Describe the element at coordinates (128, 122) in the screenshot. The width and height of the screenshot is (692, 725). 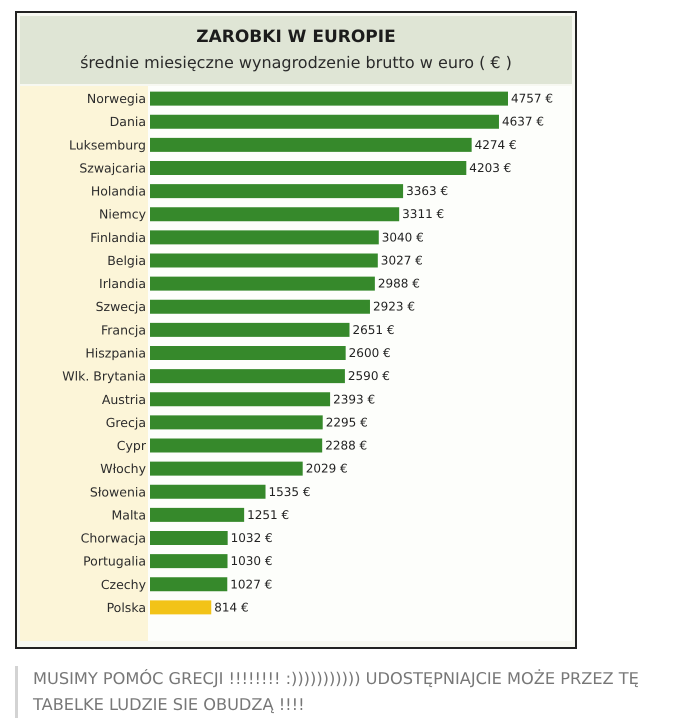
I see `y-tick-label: Dania` at that location.